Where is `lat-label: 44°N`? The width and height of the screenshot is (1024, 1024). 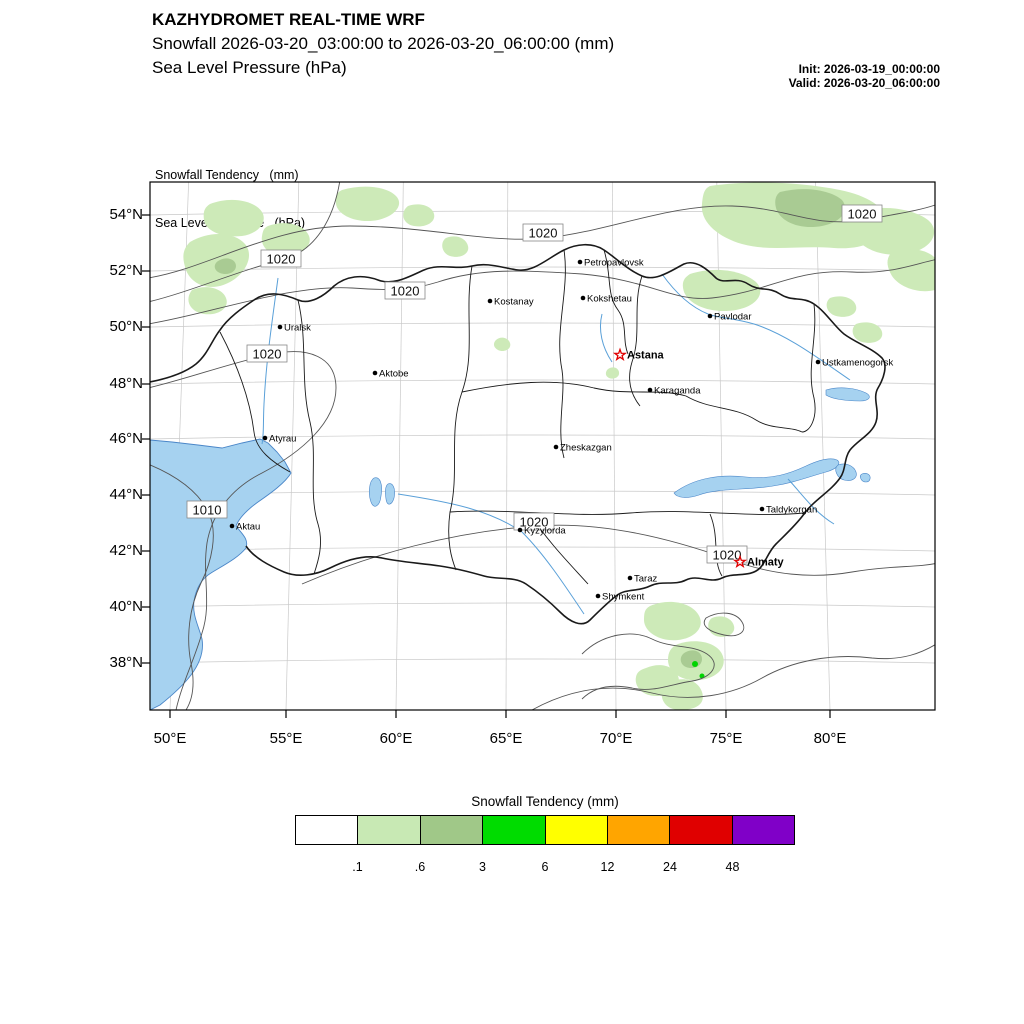
lat-label: 44°N is located at coordinates (126, 494).